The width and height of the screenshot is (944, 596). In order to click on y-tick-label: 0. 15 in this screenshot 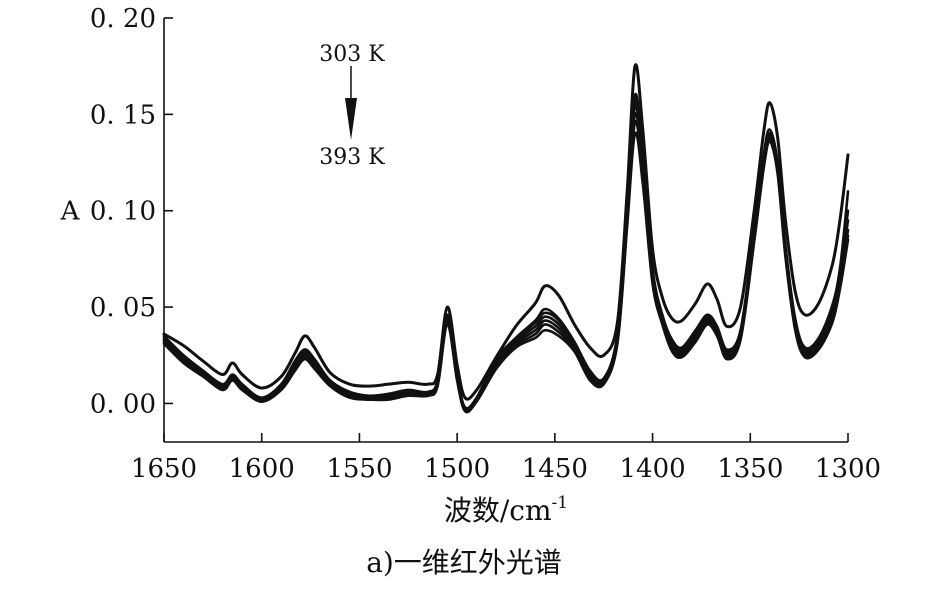, I will do `click(123, 115)`.